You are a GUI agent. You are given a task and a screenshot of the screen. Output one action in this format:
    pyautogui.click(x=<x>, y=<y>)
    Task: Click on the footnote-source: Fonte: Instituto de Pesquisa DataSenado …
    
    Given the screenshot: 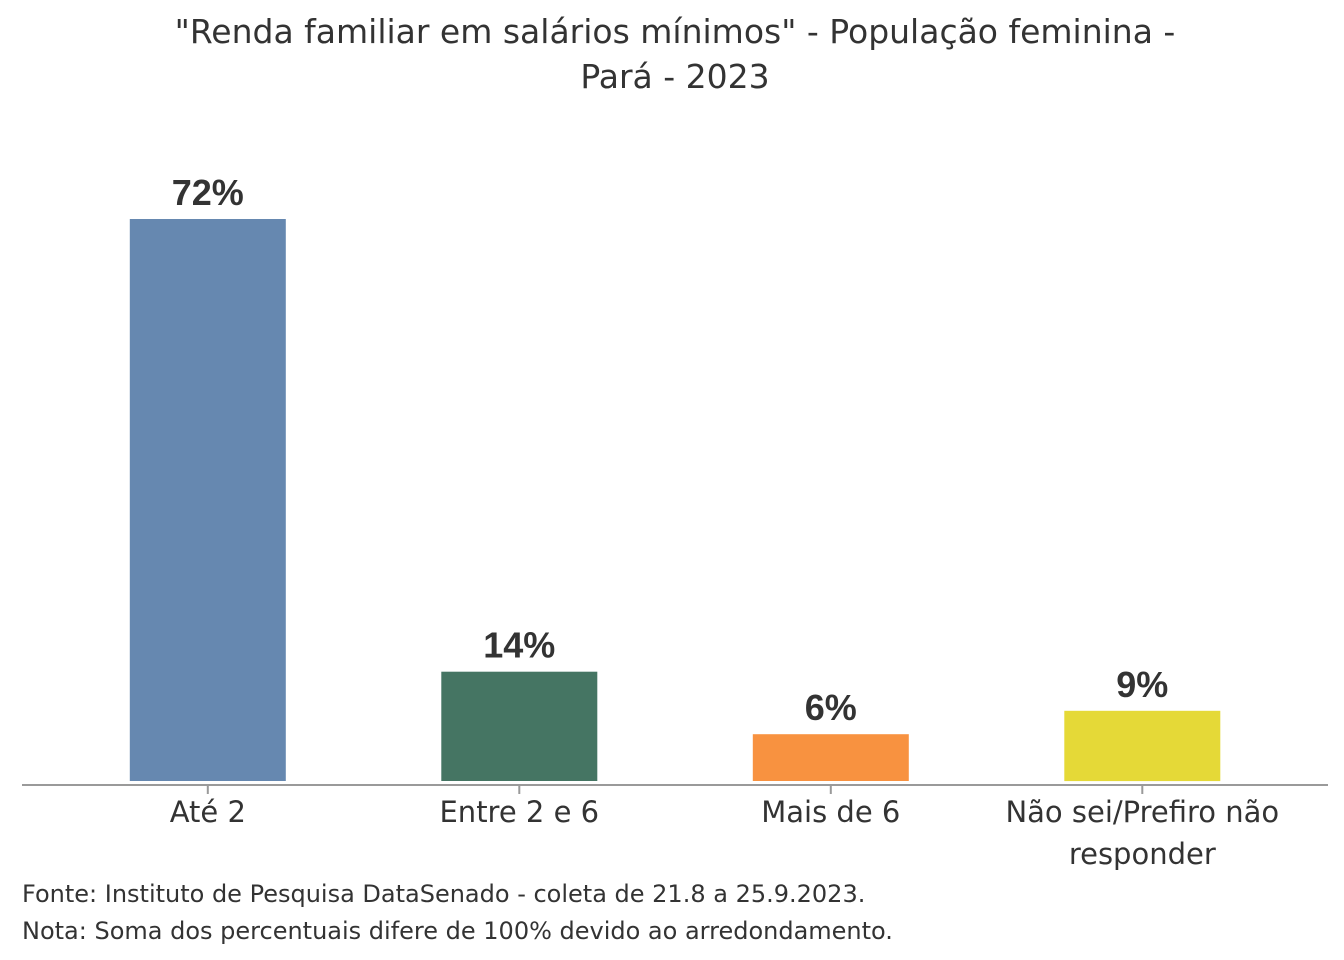 What is the action you would take?
    pyautogui.click(x=443, y=894)
    